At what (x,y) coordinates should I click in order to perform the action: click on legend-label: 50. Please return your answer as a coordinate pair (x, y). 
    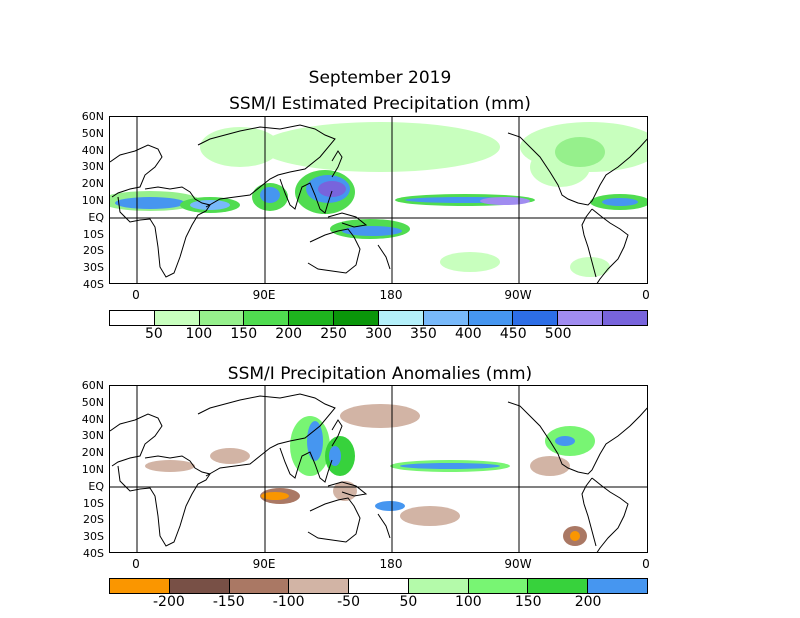
    Looking at the image, I should click on (408, 602).